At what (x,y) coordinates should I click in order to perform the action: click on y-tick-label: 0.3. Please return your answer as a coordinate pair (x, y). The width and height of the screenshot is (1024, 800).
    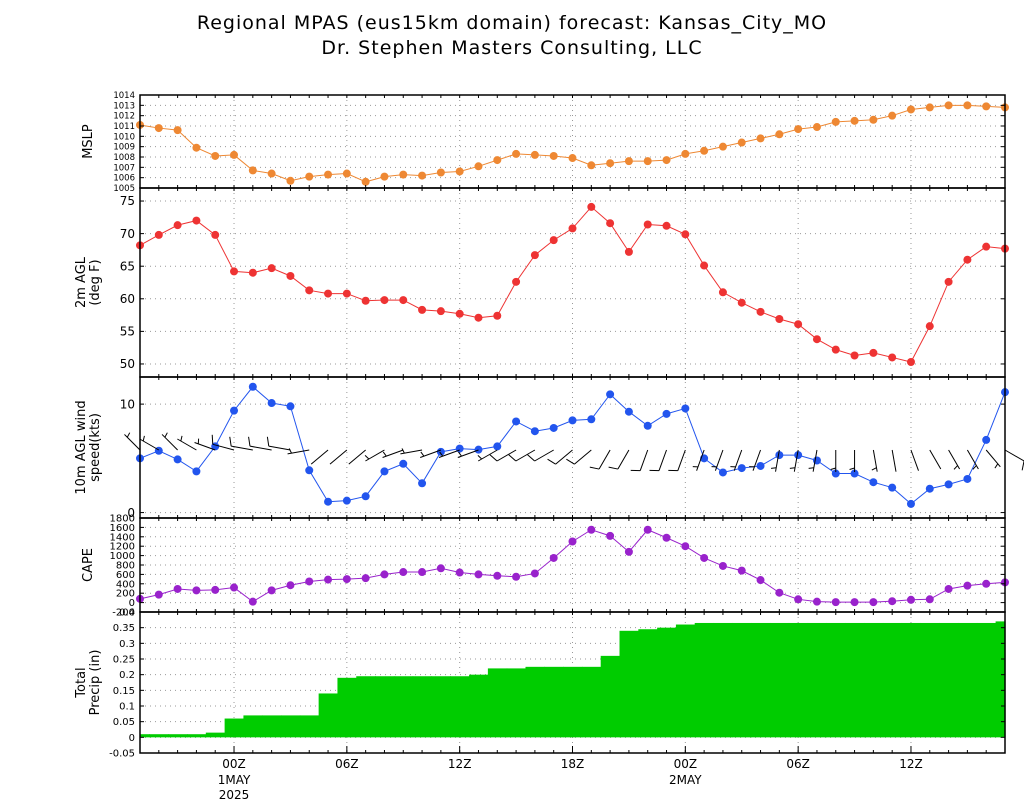
    Looking at the image, I should click on (127, 644).